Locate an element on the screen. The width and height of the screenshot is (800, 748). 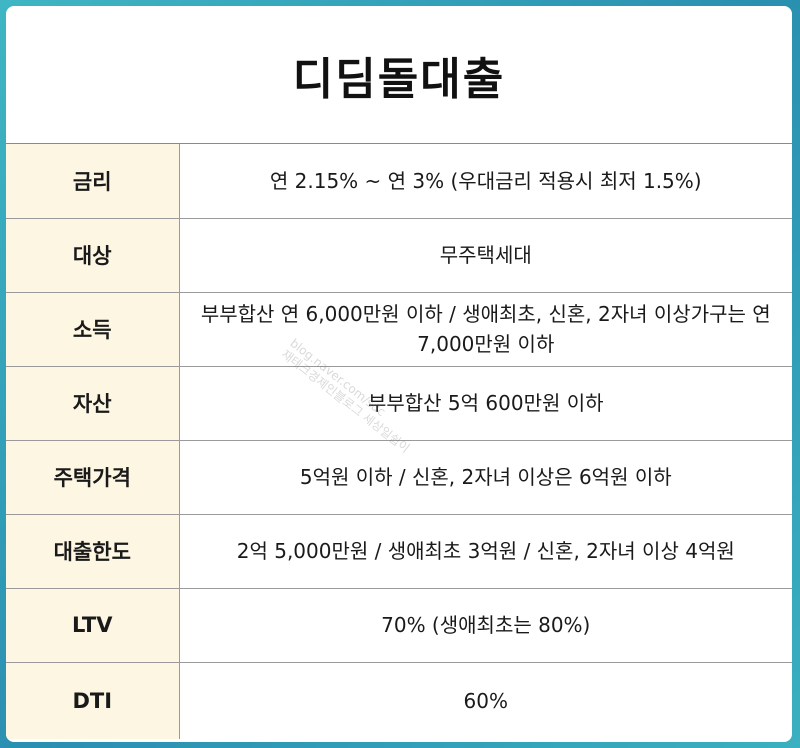
table-row: 자산 부부합산 5억 600만원 이하 is located at coordinates (399, 403).